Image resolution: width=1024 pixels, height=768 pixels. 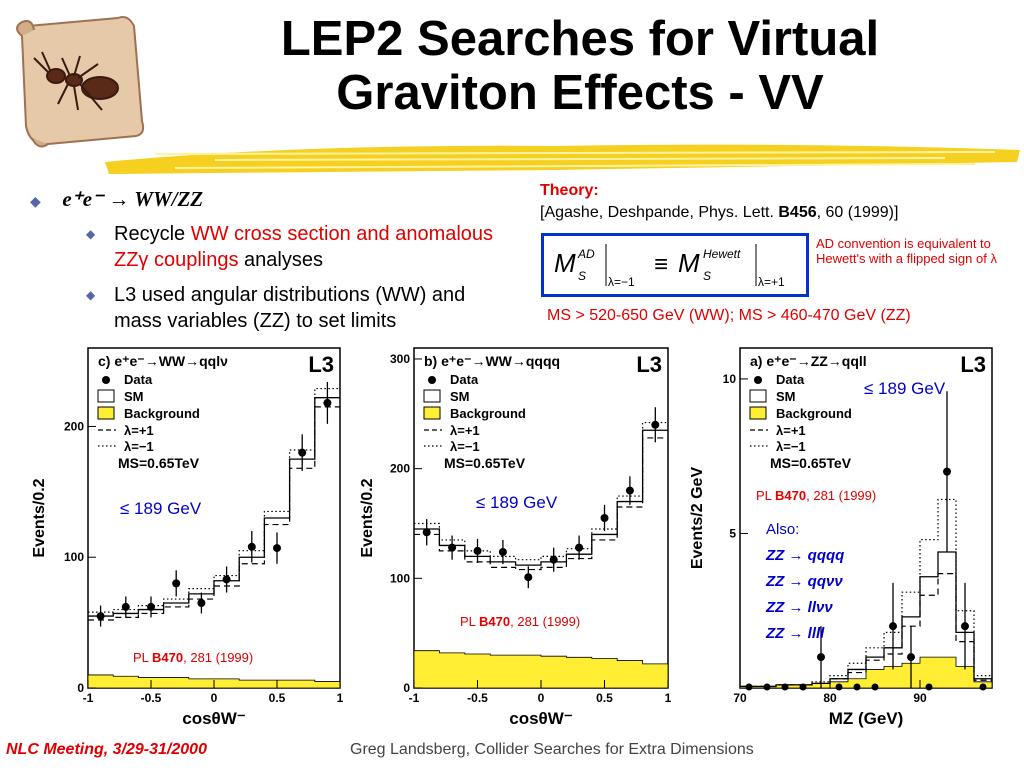 What do you see at coordinates (477, 698) in the screenshot?
I see `x-tick-label: -0.5` at bounding box center [477, 698].